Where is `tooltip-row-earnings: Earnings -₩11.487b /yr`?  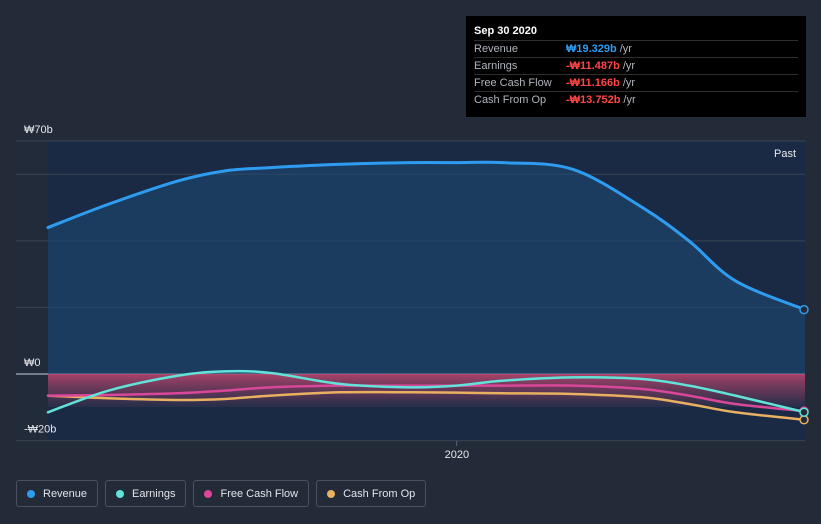 tooltip-row-earnings: Earnings -₩11.487b /yr is located at coordinates (636, 65).